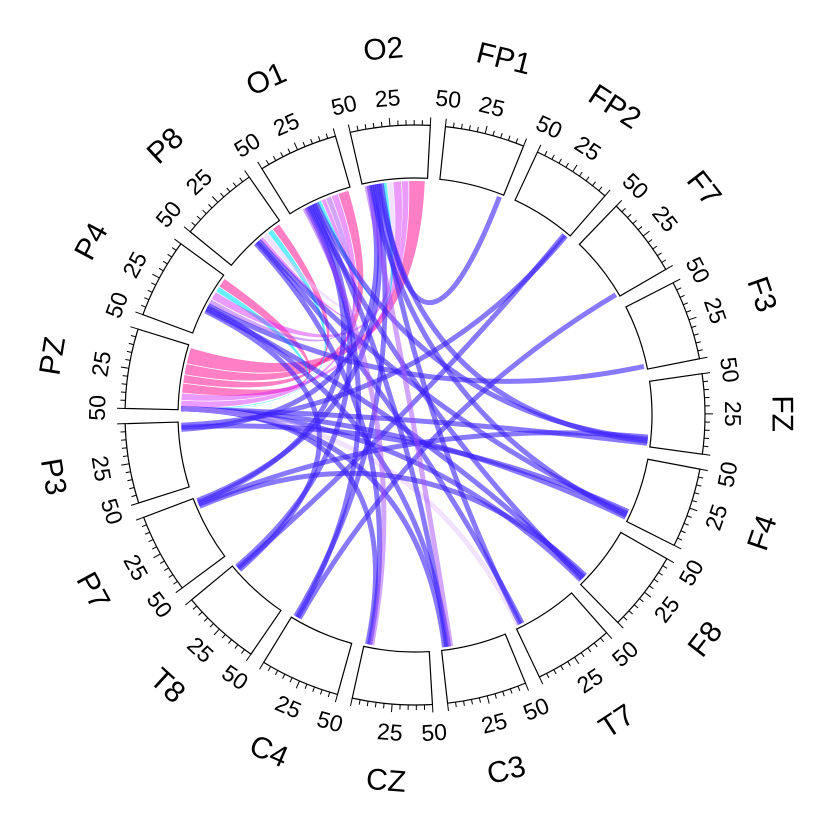 The height and width of the screenshot is (830, 830). Describe the element at coordinates (307, 656) in the screenshot. I see `sector-c4` at that location.